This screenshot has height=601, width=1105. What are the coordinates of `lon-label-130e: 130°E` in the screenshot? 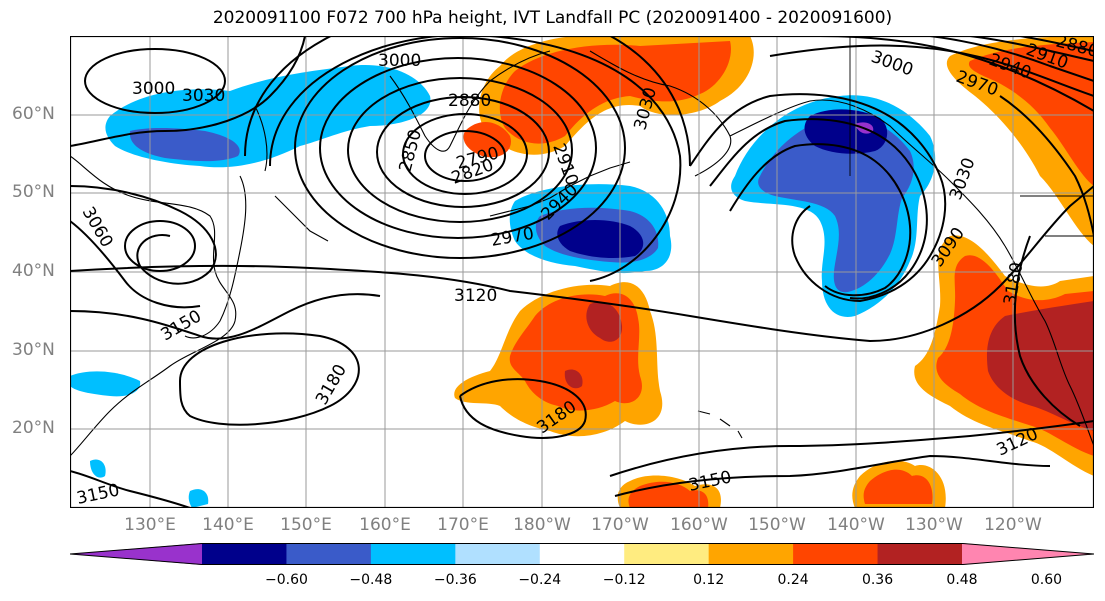 It's located at (150, 525).